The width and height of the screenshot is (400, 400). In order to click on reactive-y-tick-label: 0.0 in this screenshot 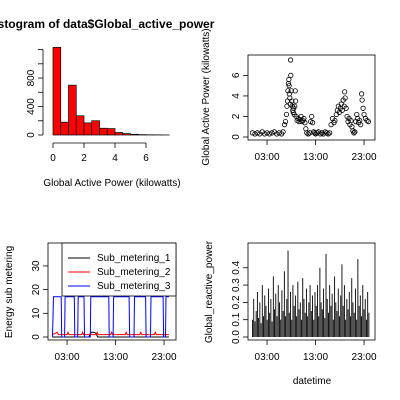, I will do `click(236, 337)`.